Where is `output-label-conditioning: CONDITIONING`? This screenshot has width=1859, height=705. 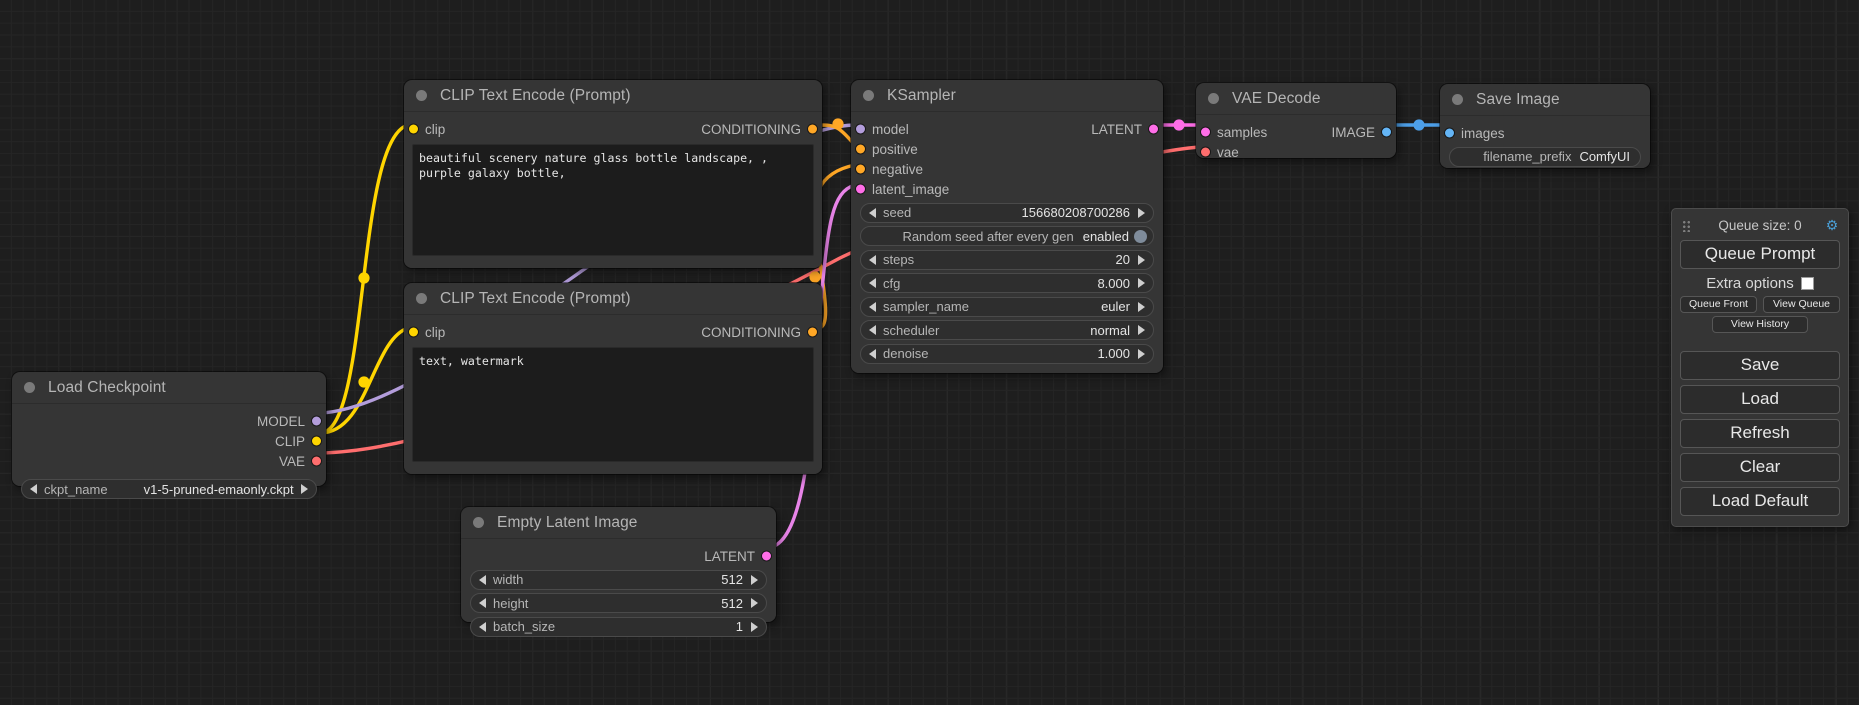
output-label-conditioning: CONDITIONING is located at coordinates (751, 129).